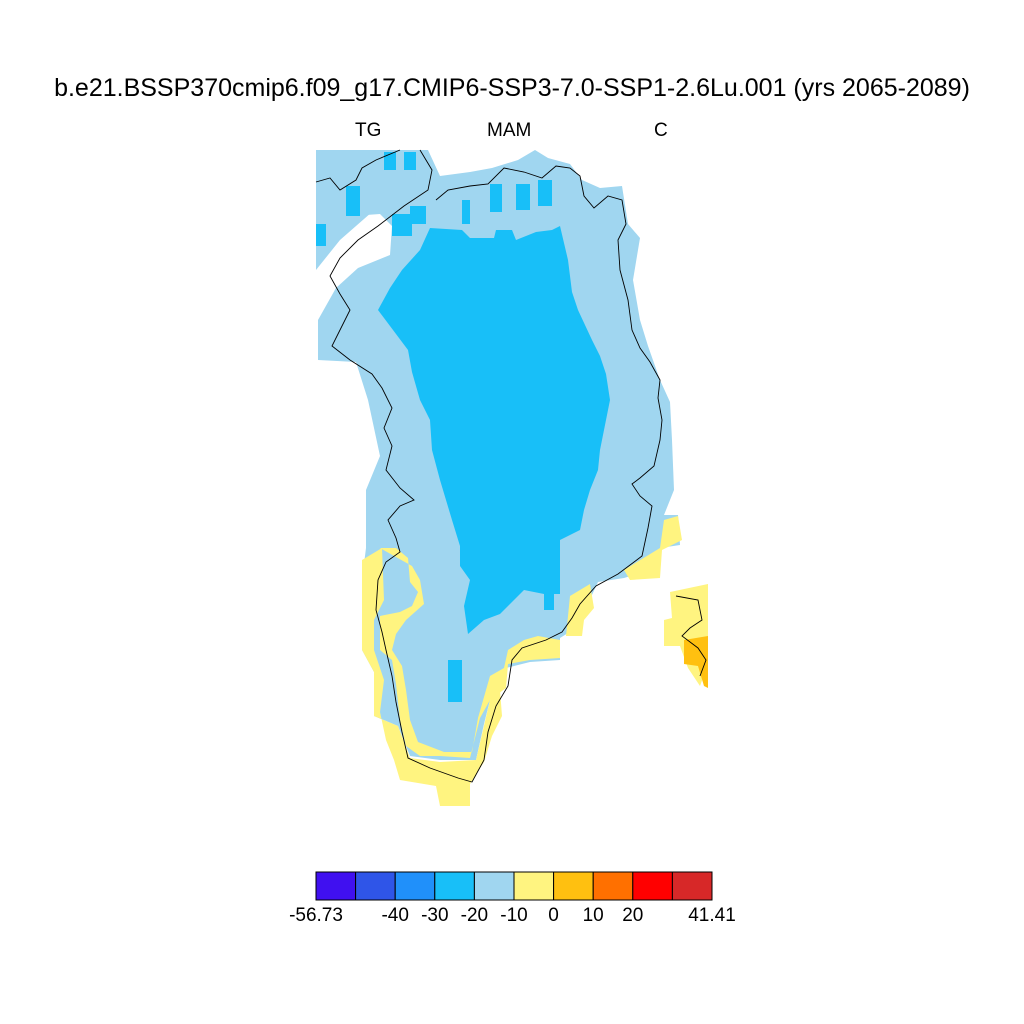 This screenshot has height=1024, width=1024. What do you see at coordinates (494, 430) in the screenshot?
I see `interior-region` at bounding box center [494, 430].